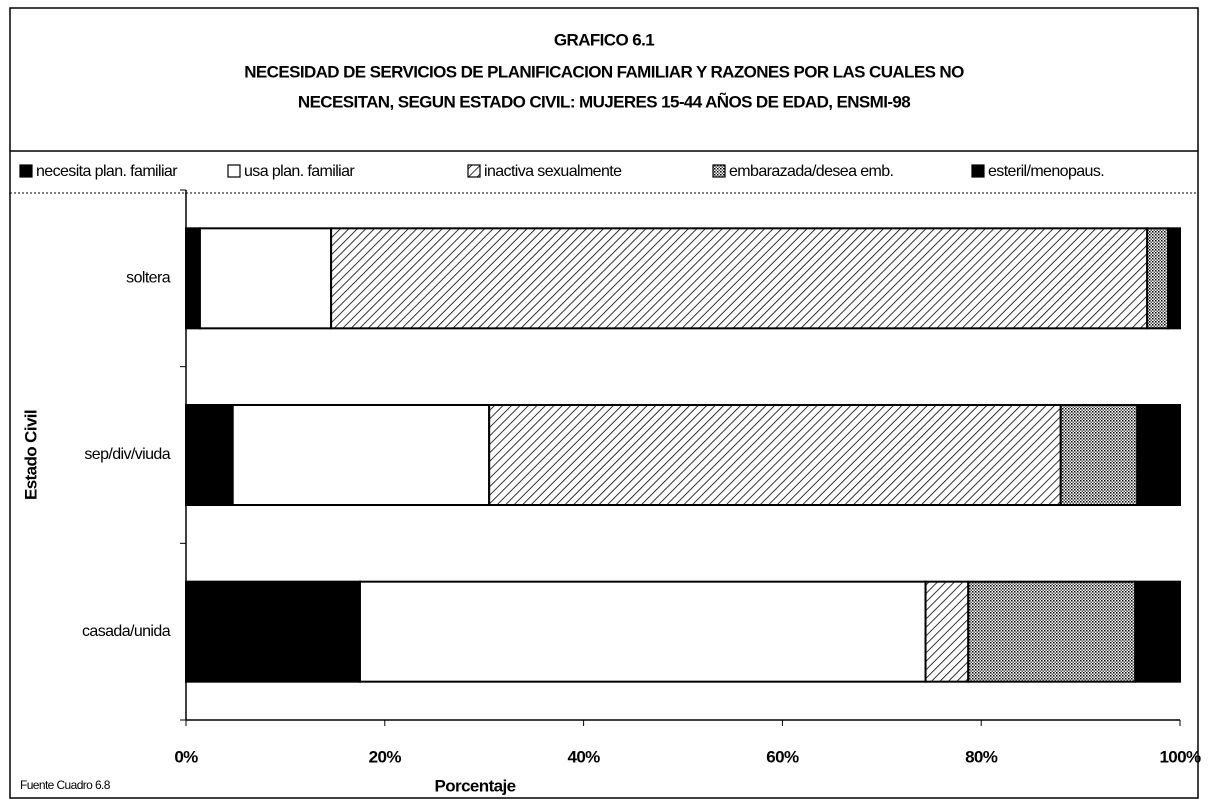  Describe the element at coordinates (553, 171) in the screenshot. I see `legend-label: inactiva sexualmente` at that location.